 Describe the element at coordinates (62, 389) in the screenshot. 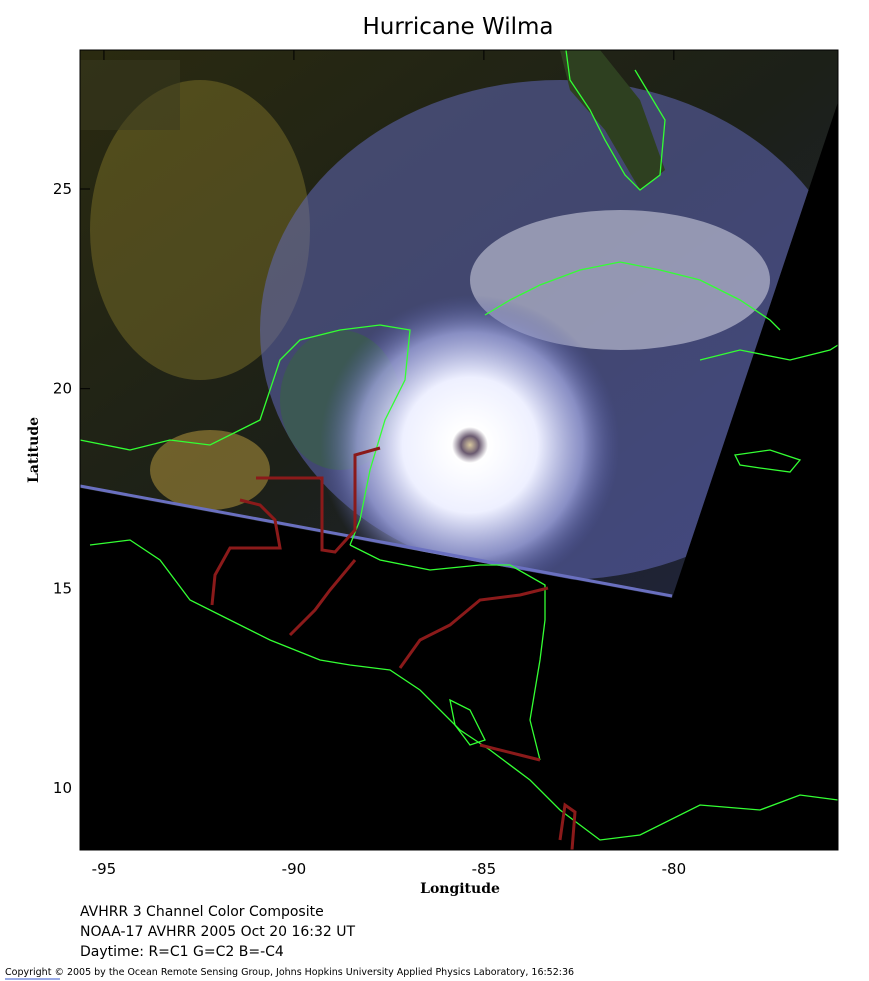

I see `y-tick-label: 20` at that location.